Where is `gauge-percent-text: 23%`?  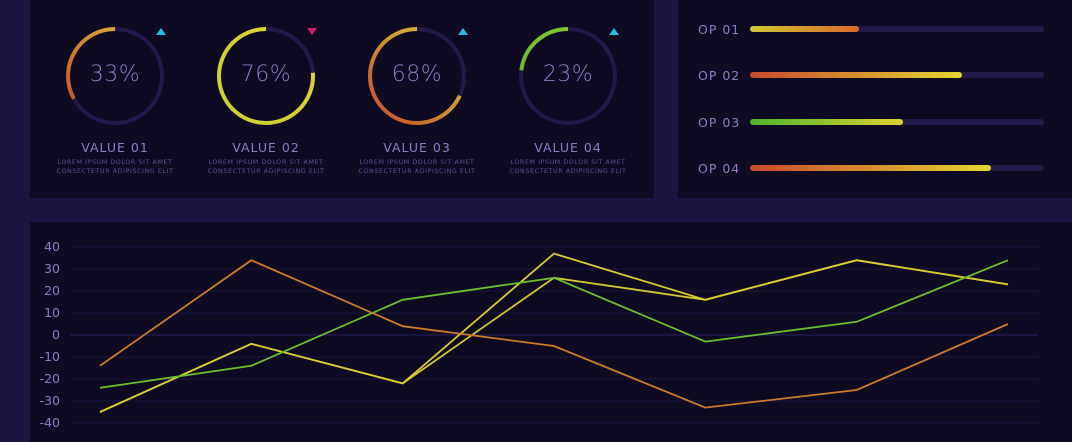 gauge-percent-text: 23% is located at coordinates (568, 74).